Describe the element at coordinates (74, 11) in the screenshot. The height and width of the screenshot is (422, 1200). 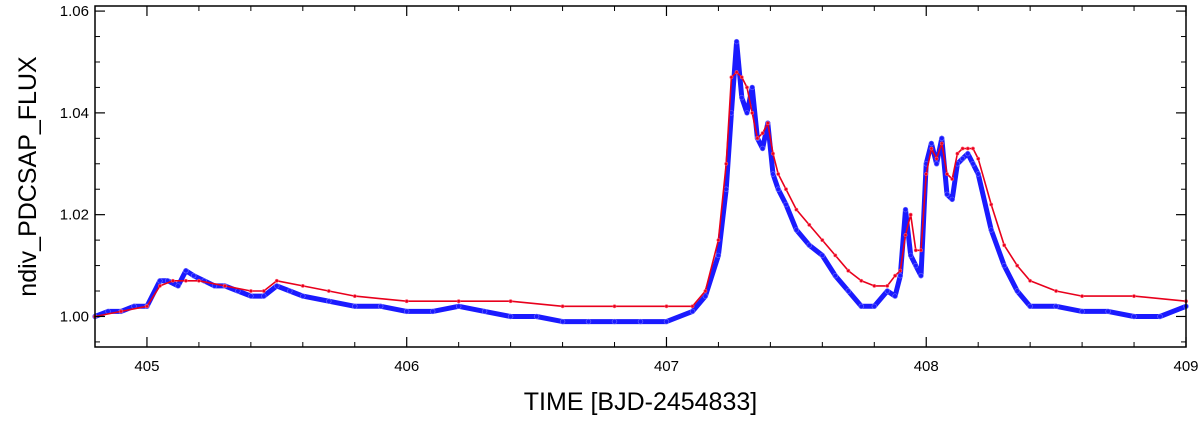
I see `y-tick-label: 1.06` at that location.